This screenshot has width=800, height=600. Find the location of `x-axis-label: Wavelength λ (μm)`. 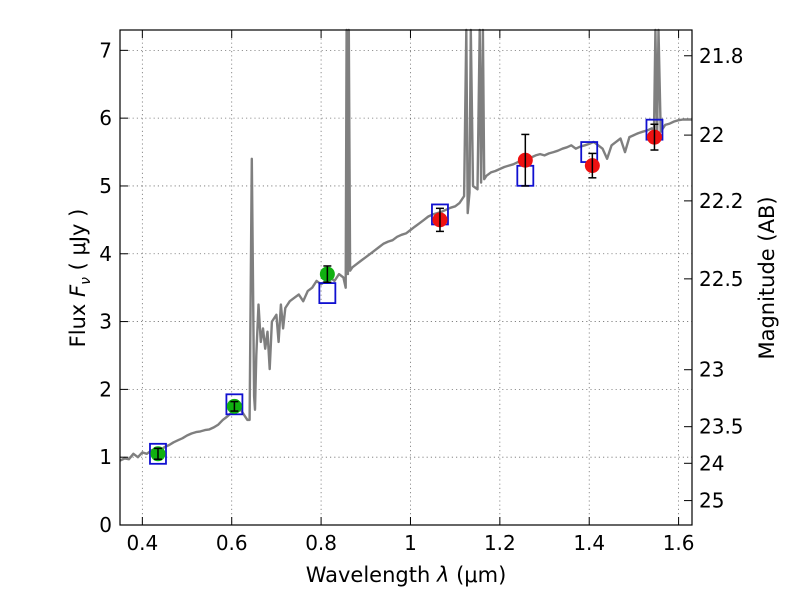

x-axis-label: Wavelength λ (μm) is located at coordinates (406, 575).